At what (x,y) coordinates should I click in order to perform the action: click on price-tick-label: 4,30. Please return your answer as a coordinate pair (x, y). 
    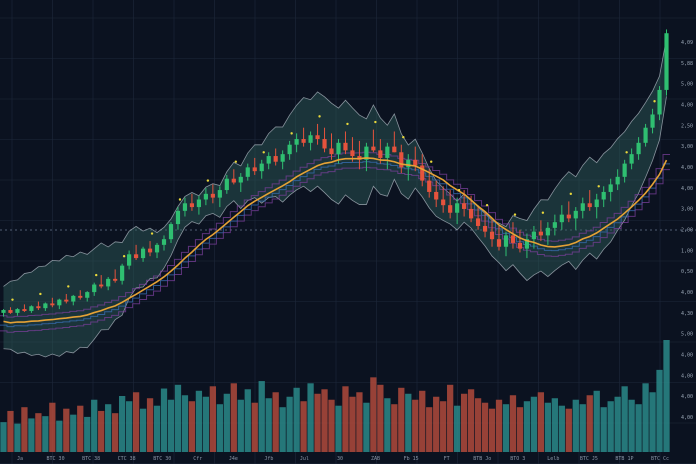
    Looking at the image, I should click on (687, 314).